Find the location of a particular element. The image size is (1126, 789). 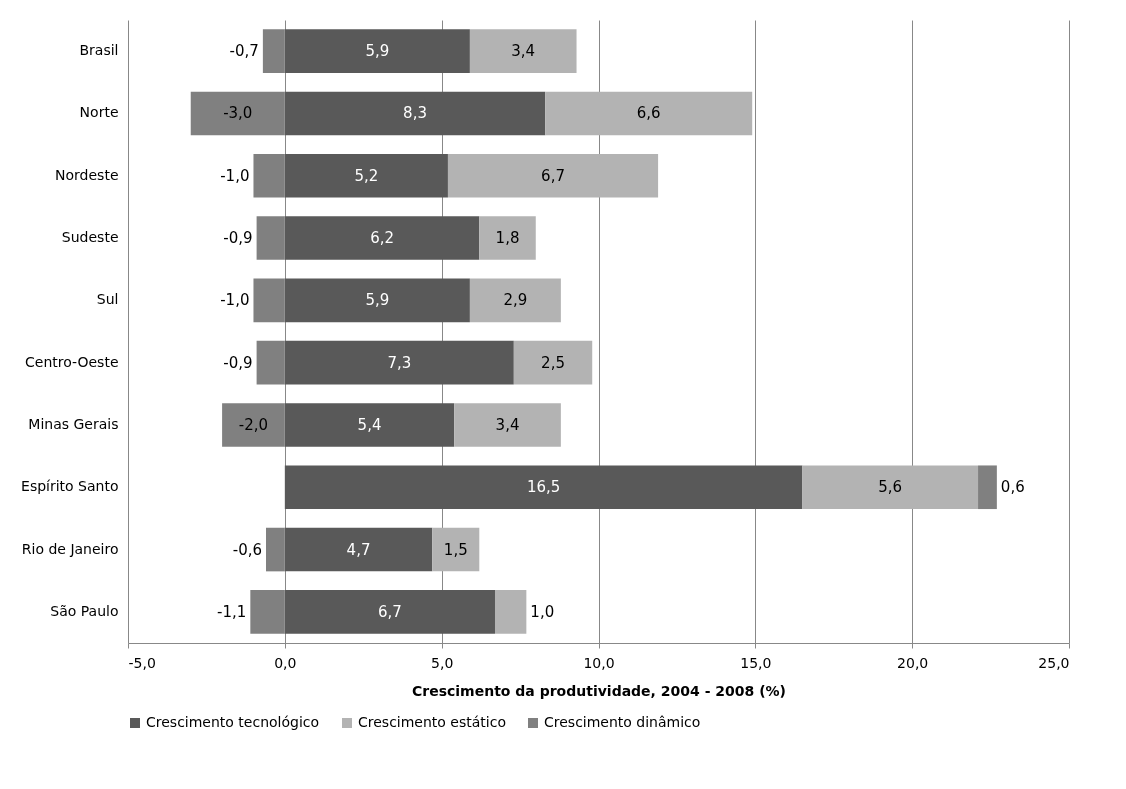

x-tick-label: 15,0 is located at coordinates (756, 662).